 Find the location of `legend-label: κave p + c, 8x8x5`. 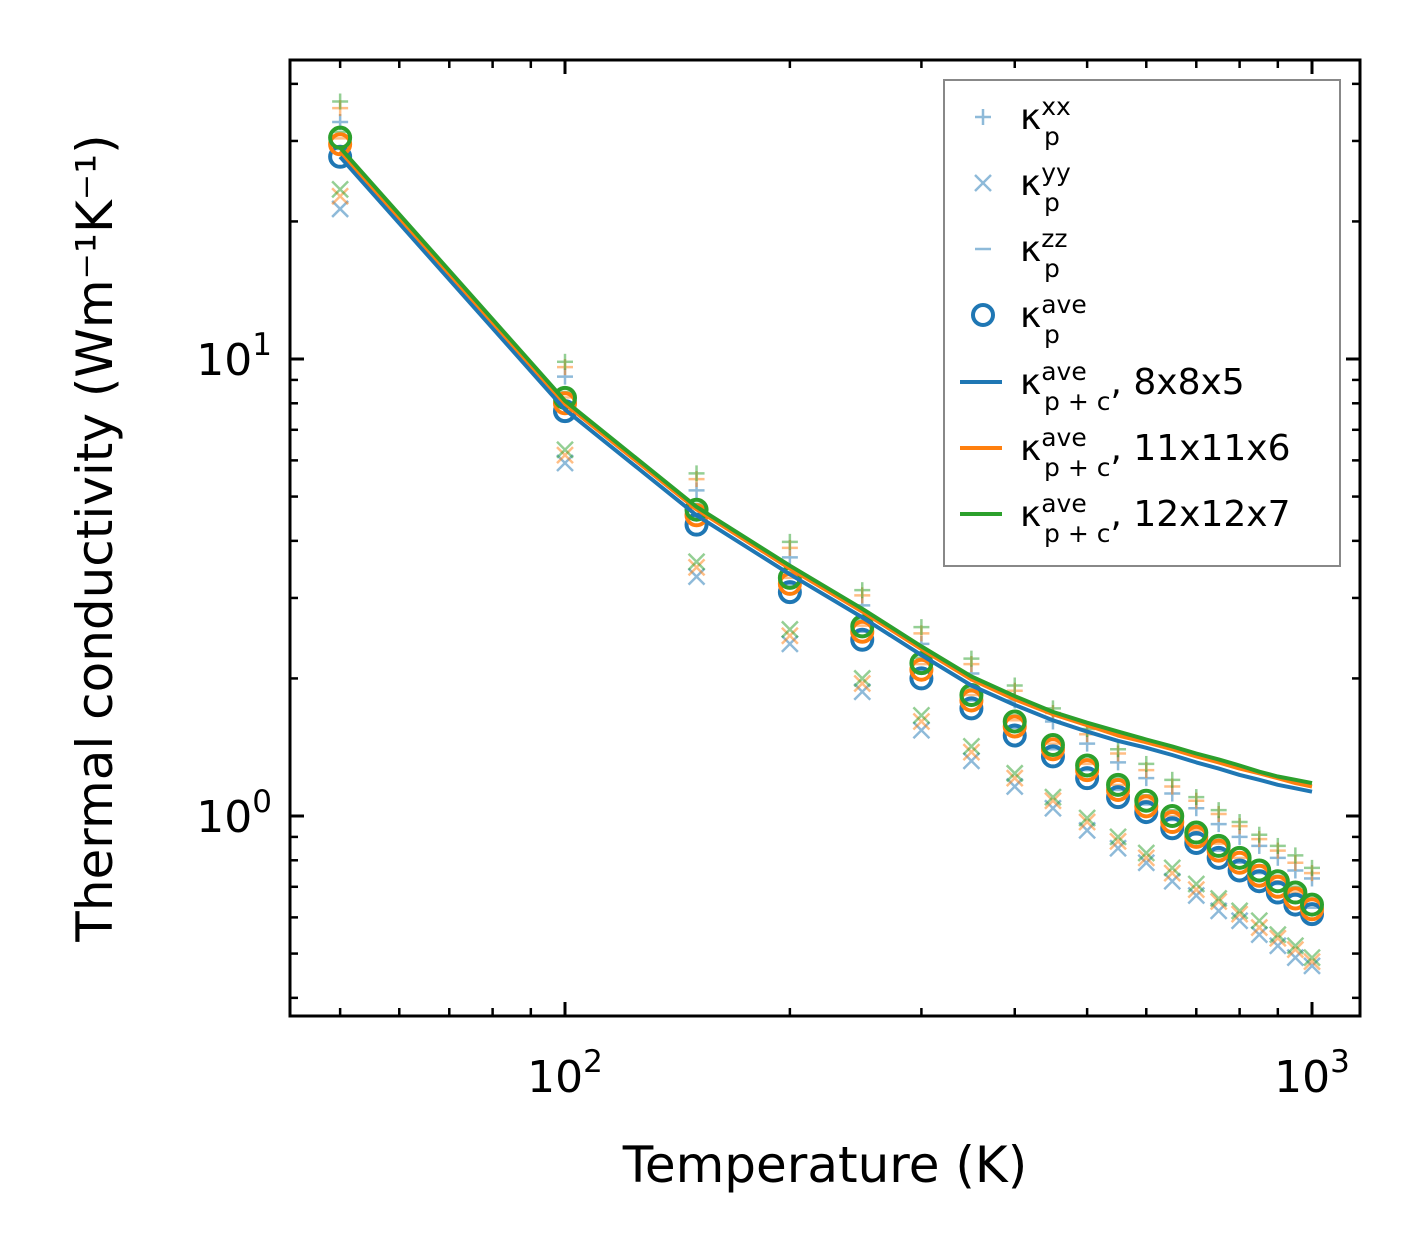

legend-label: κave p + c, 8x8x5 is located at coordinates (1132, 386).